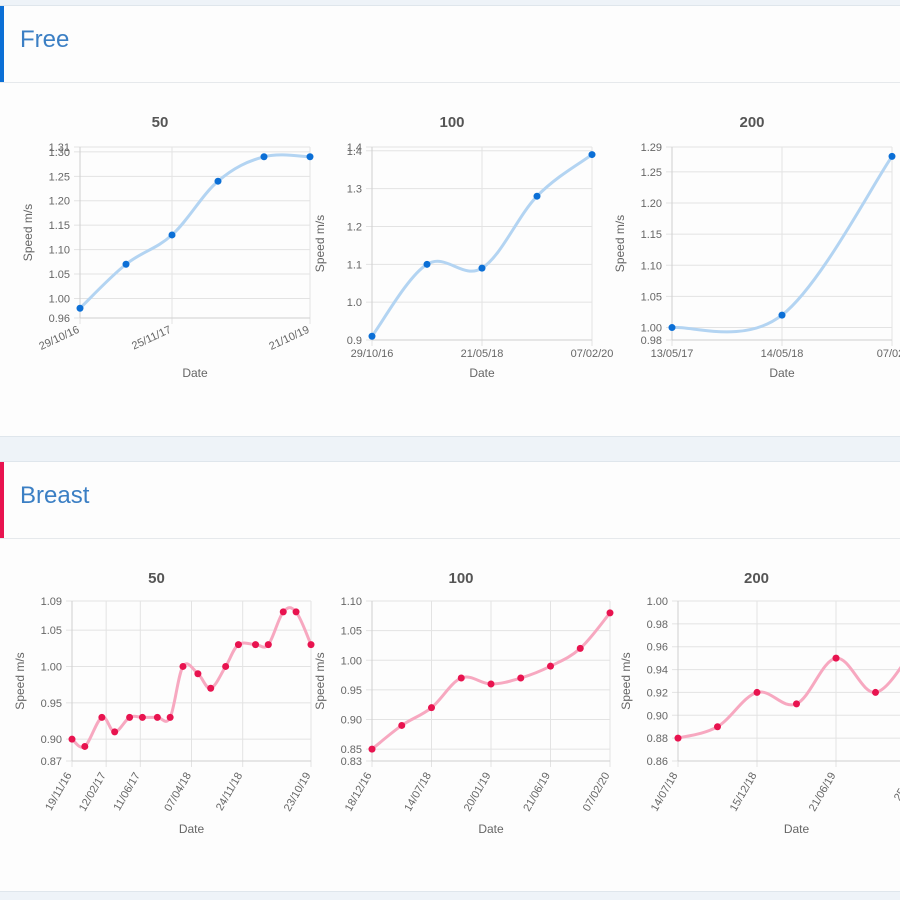 The width and height of the screenshot is (900, 900). What do you see at coordinates (59, 226) in the screenshot?
I see `free-50-y-tick-label: 1.15` at bounding box center [59, 226].